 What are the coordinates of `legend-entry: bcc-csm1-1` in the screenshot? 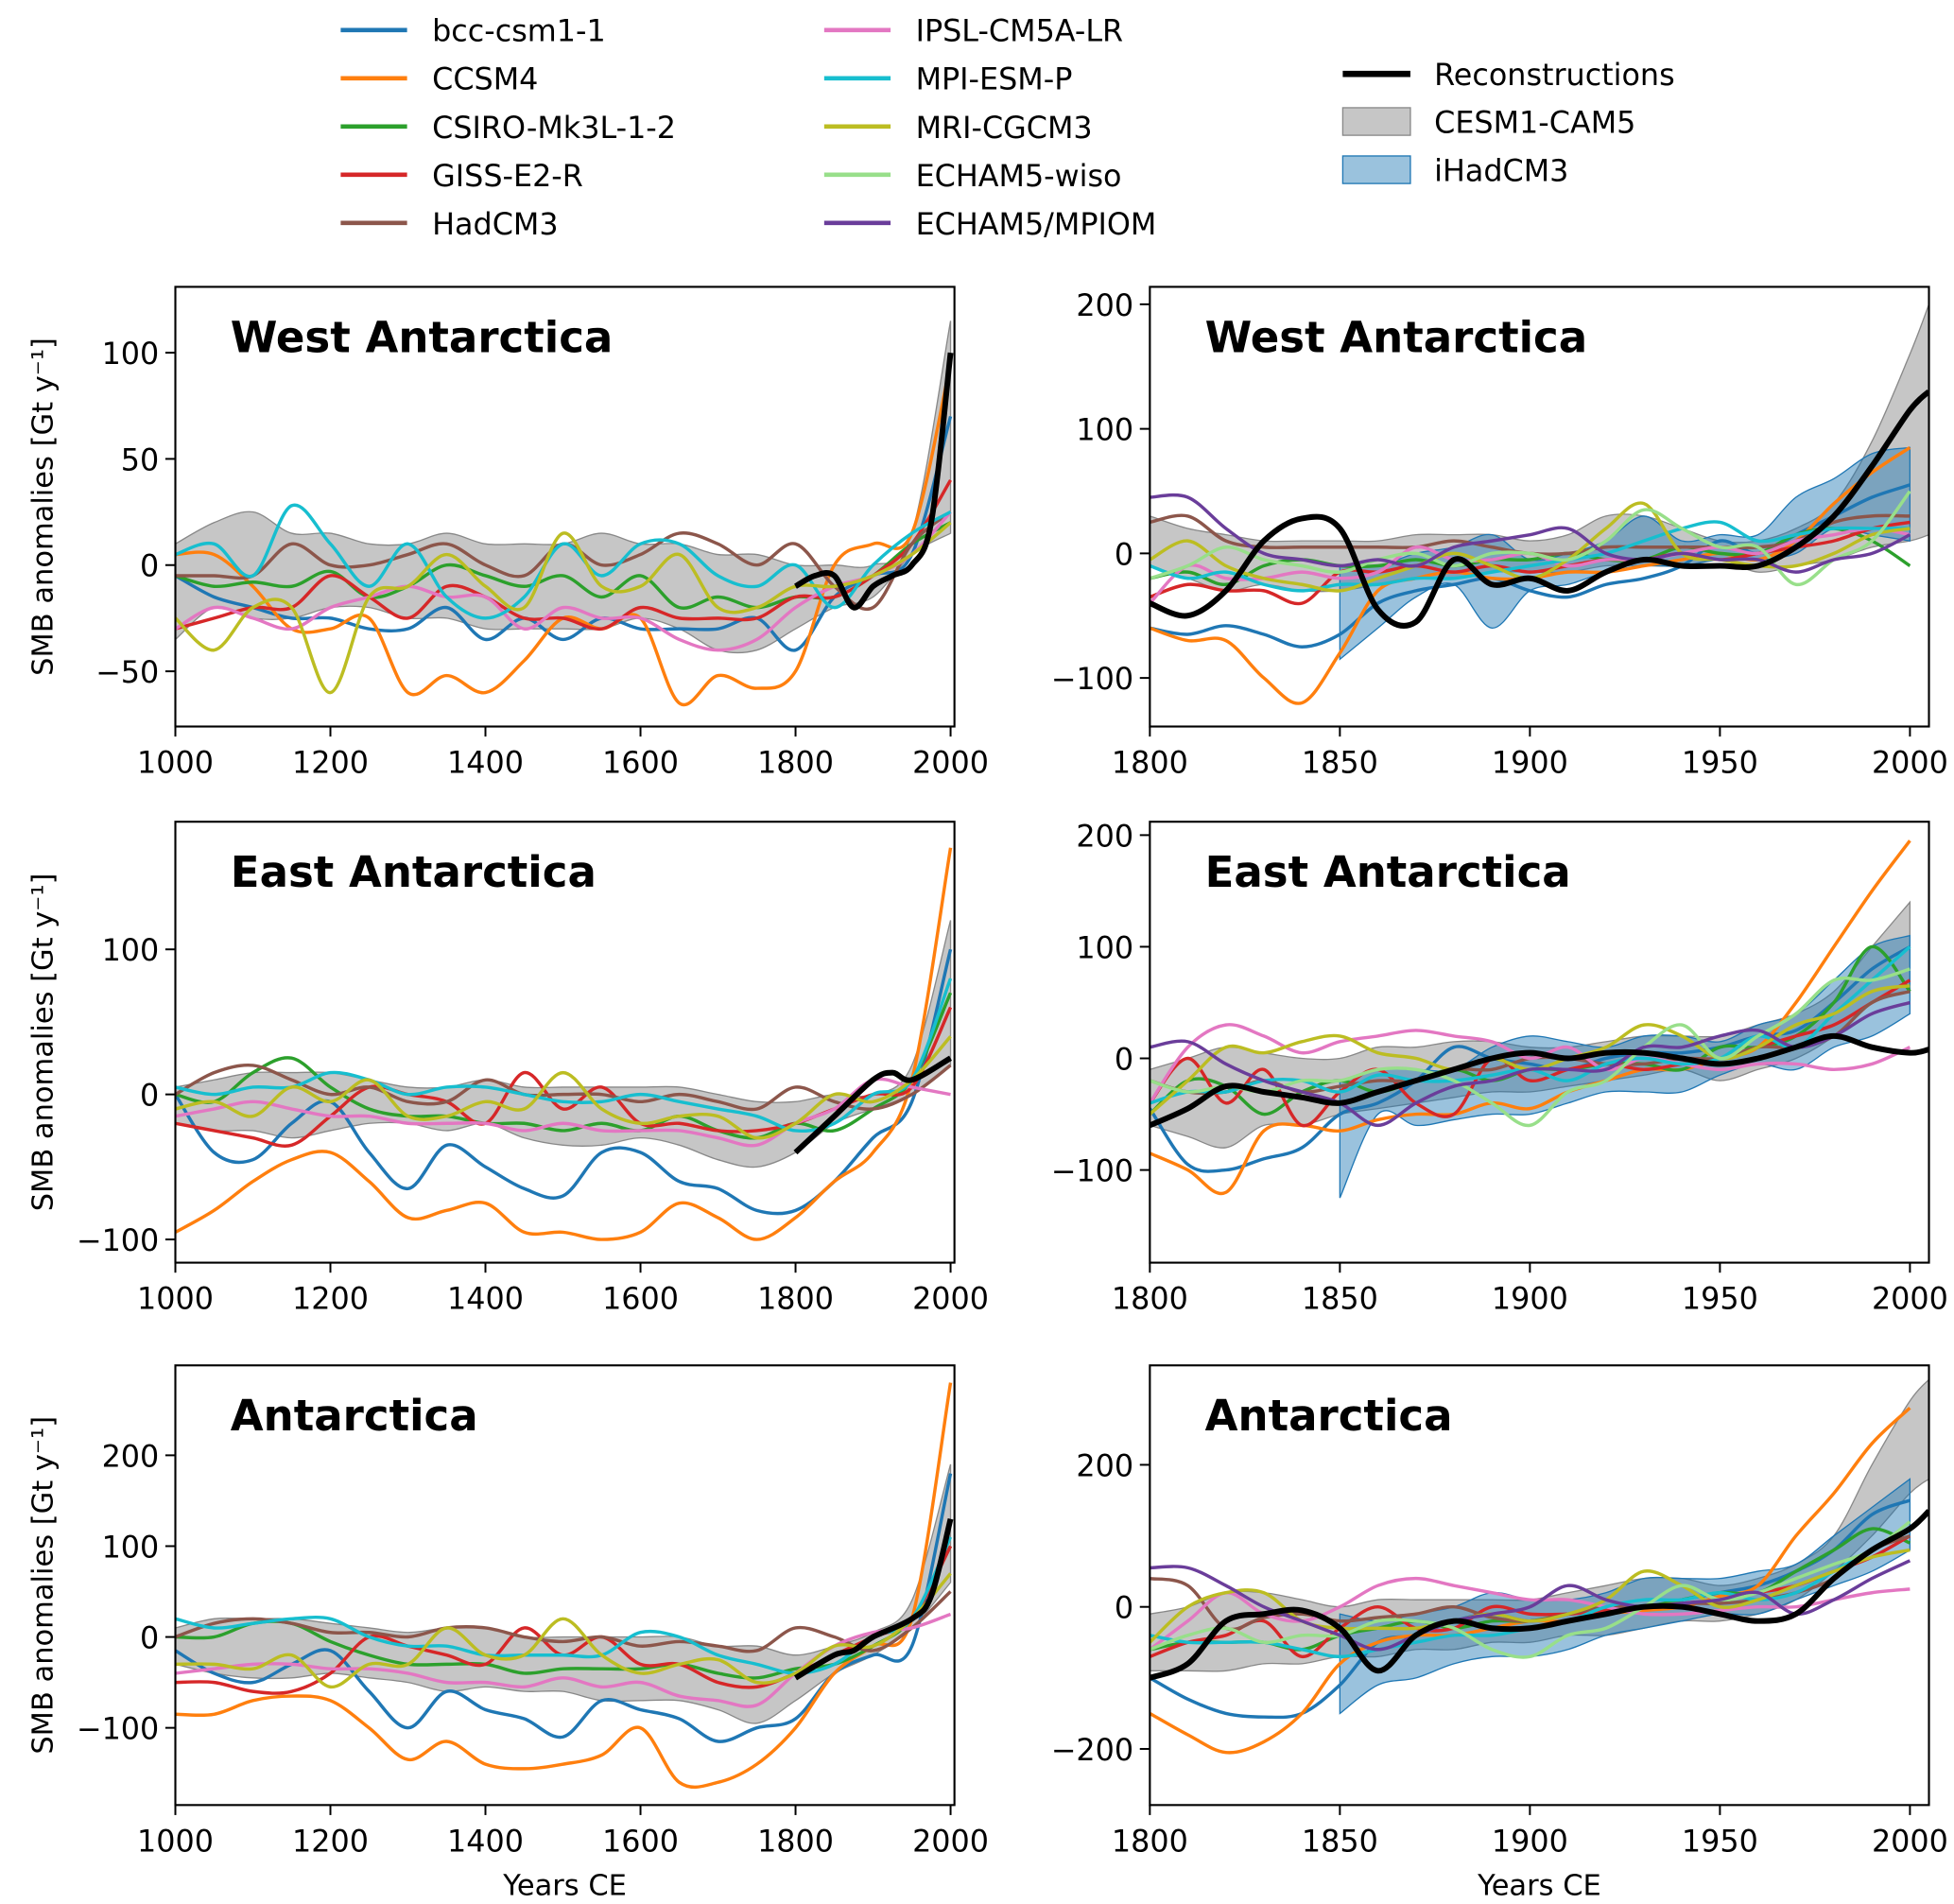 It's located at (473, 31).